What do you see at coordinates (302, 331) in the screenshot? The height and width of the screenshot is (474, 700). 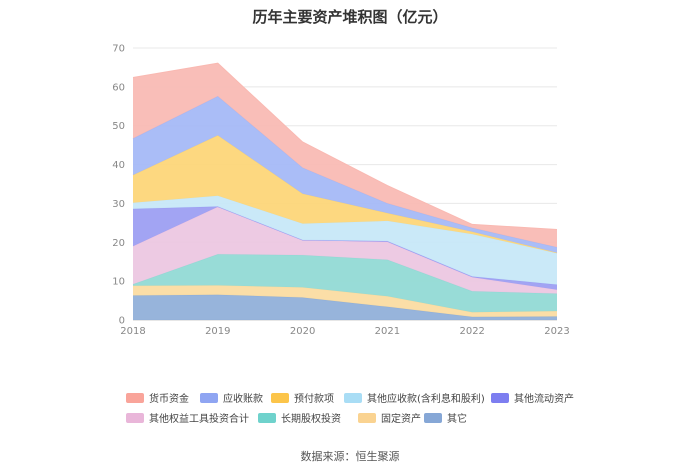 I see `x-tick-label: 2020` at bounding box center [302, 331].